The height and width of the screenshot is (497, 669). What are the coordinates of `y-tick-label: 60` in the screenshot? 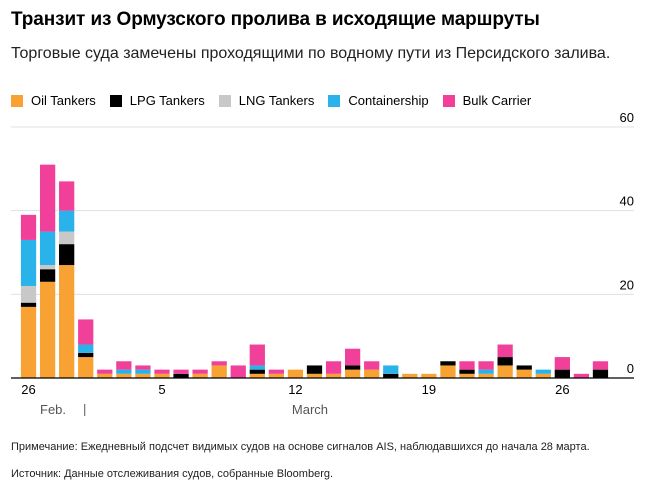 It's located at (627, 117).